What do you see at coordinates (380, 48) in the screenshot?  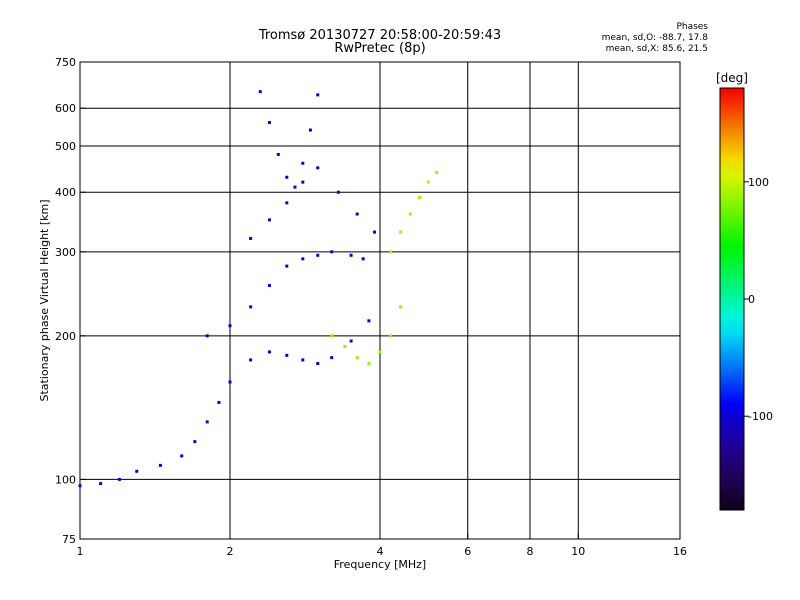 I see `chart-subtitle: RwPretec (8p)` at bounding box center [380, 48].